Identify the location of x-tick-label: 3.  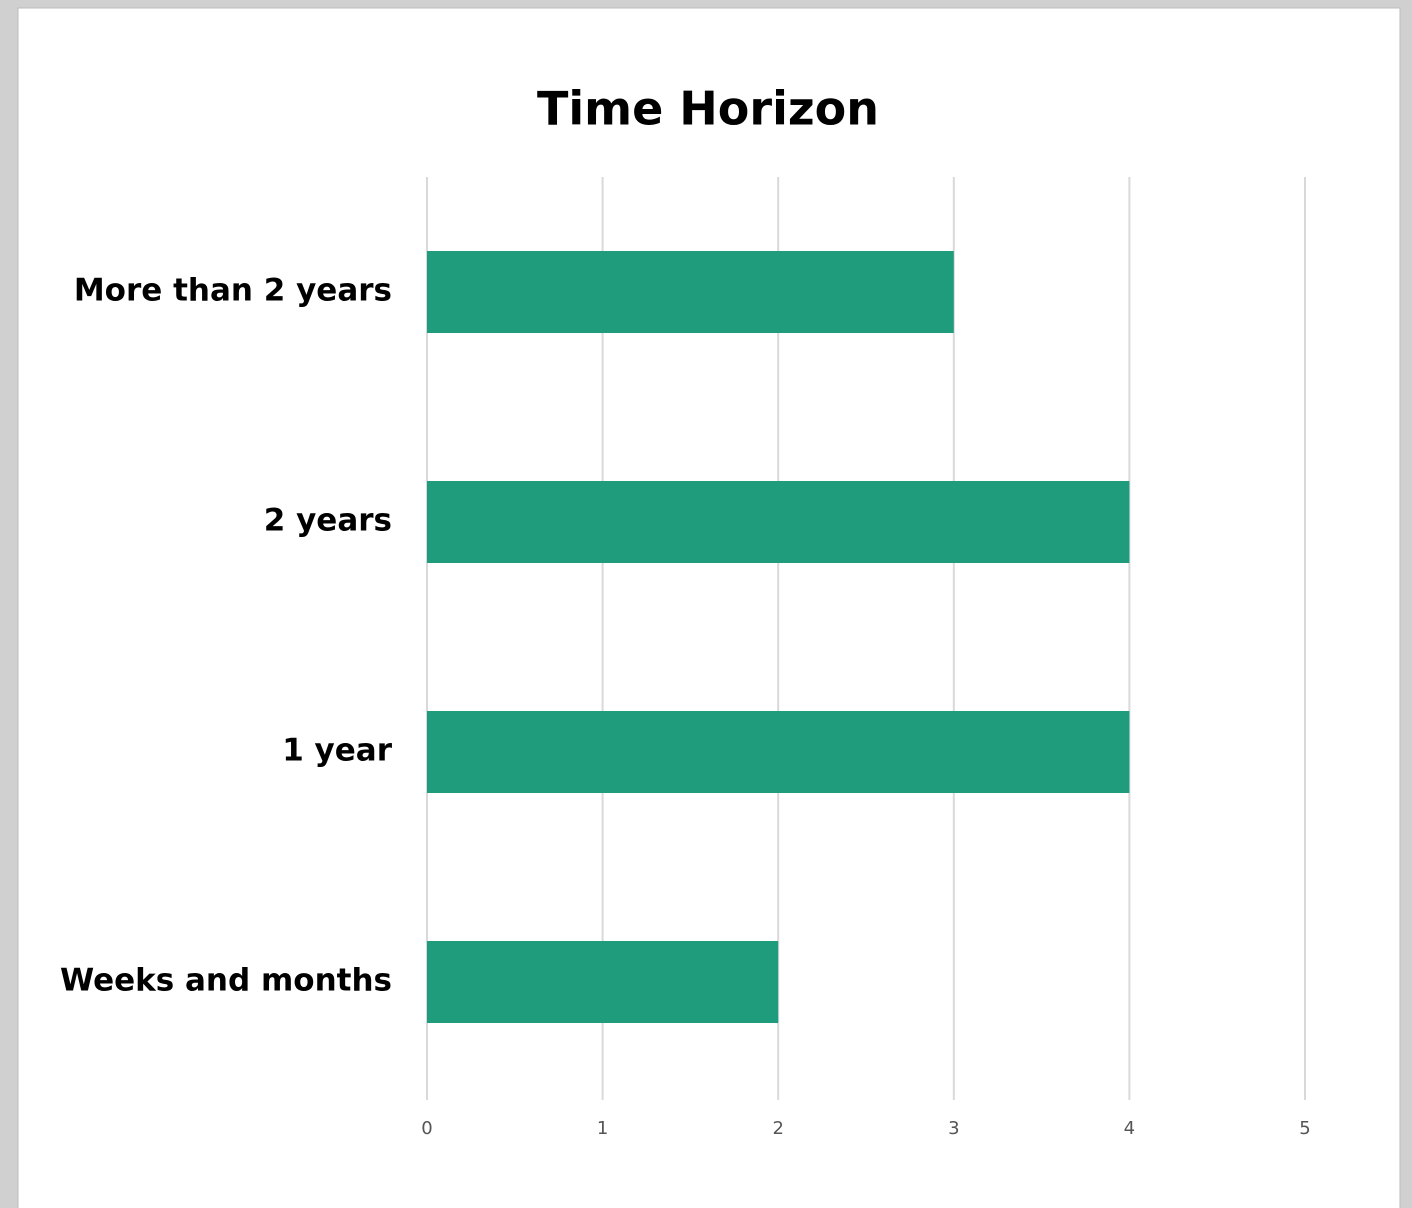
(953, 1128).